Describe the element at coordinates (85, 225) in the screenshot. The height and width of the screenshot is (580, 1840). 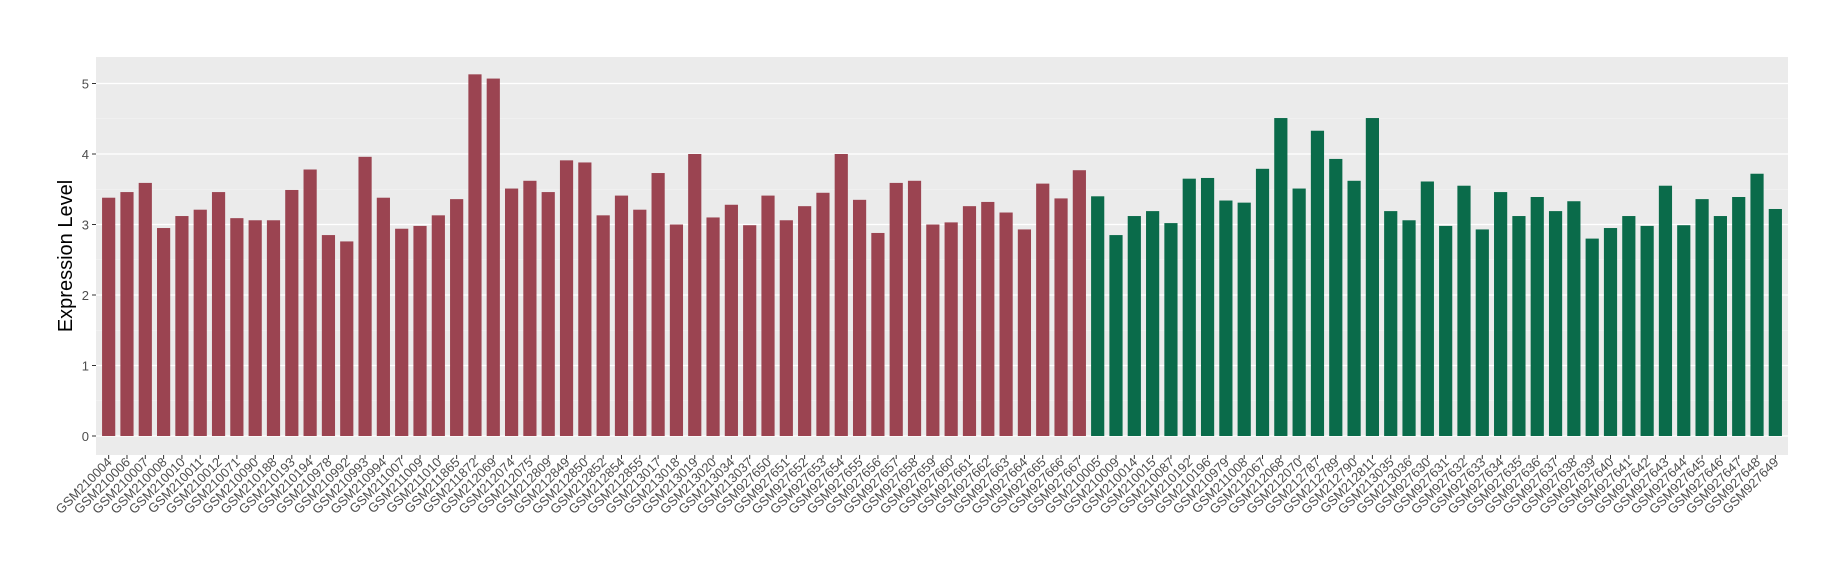
I see `y-tick-label: 3` at that location.